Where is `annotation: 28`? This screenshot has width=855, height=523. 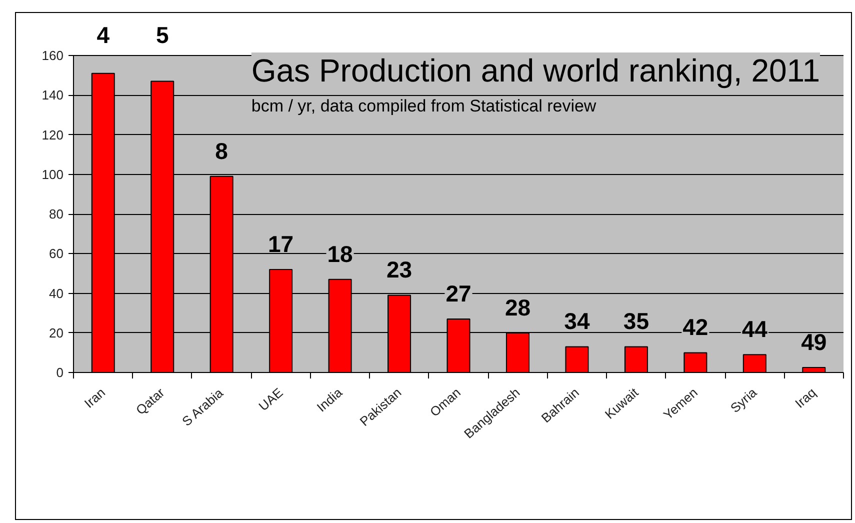
annotation: 28 is located at coordinates (517, 307).